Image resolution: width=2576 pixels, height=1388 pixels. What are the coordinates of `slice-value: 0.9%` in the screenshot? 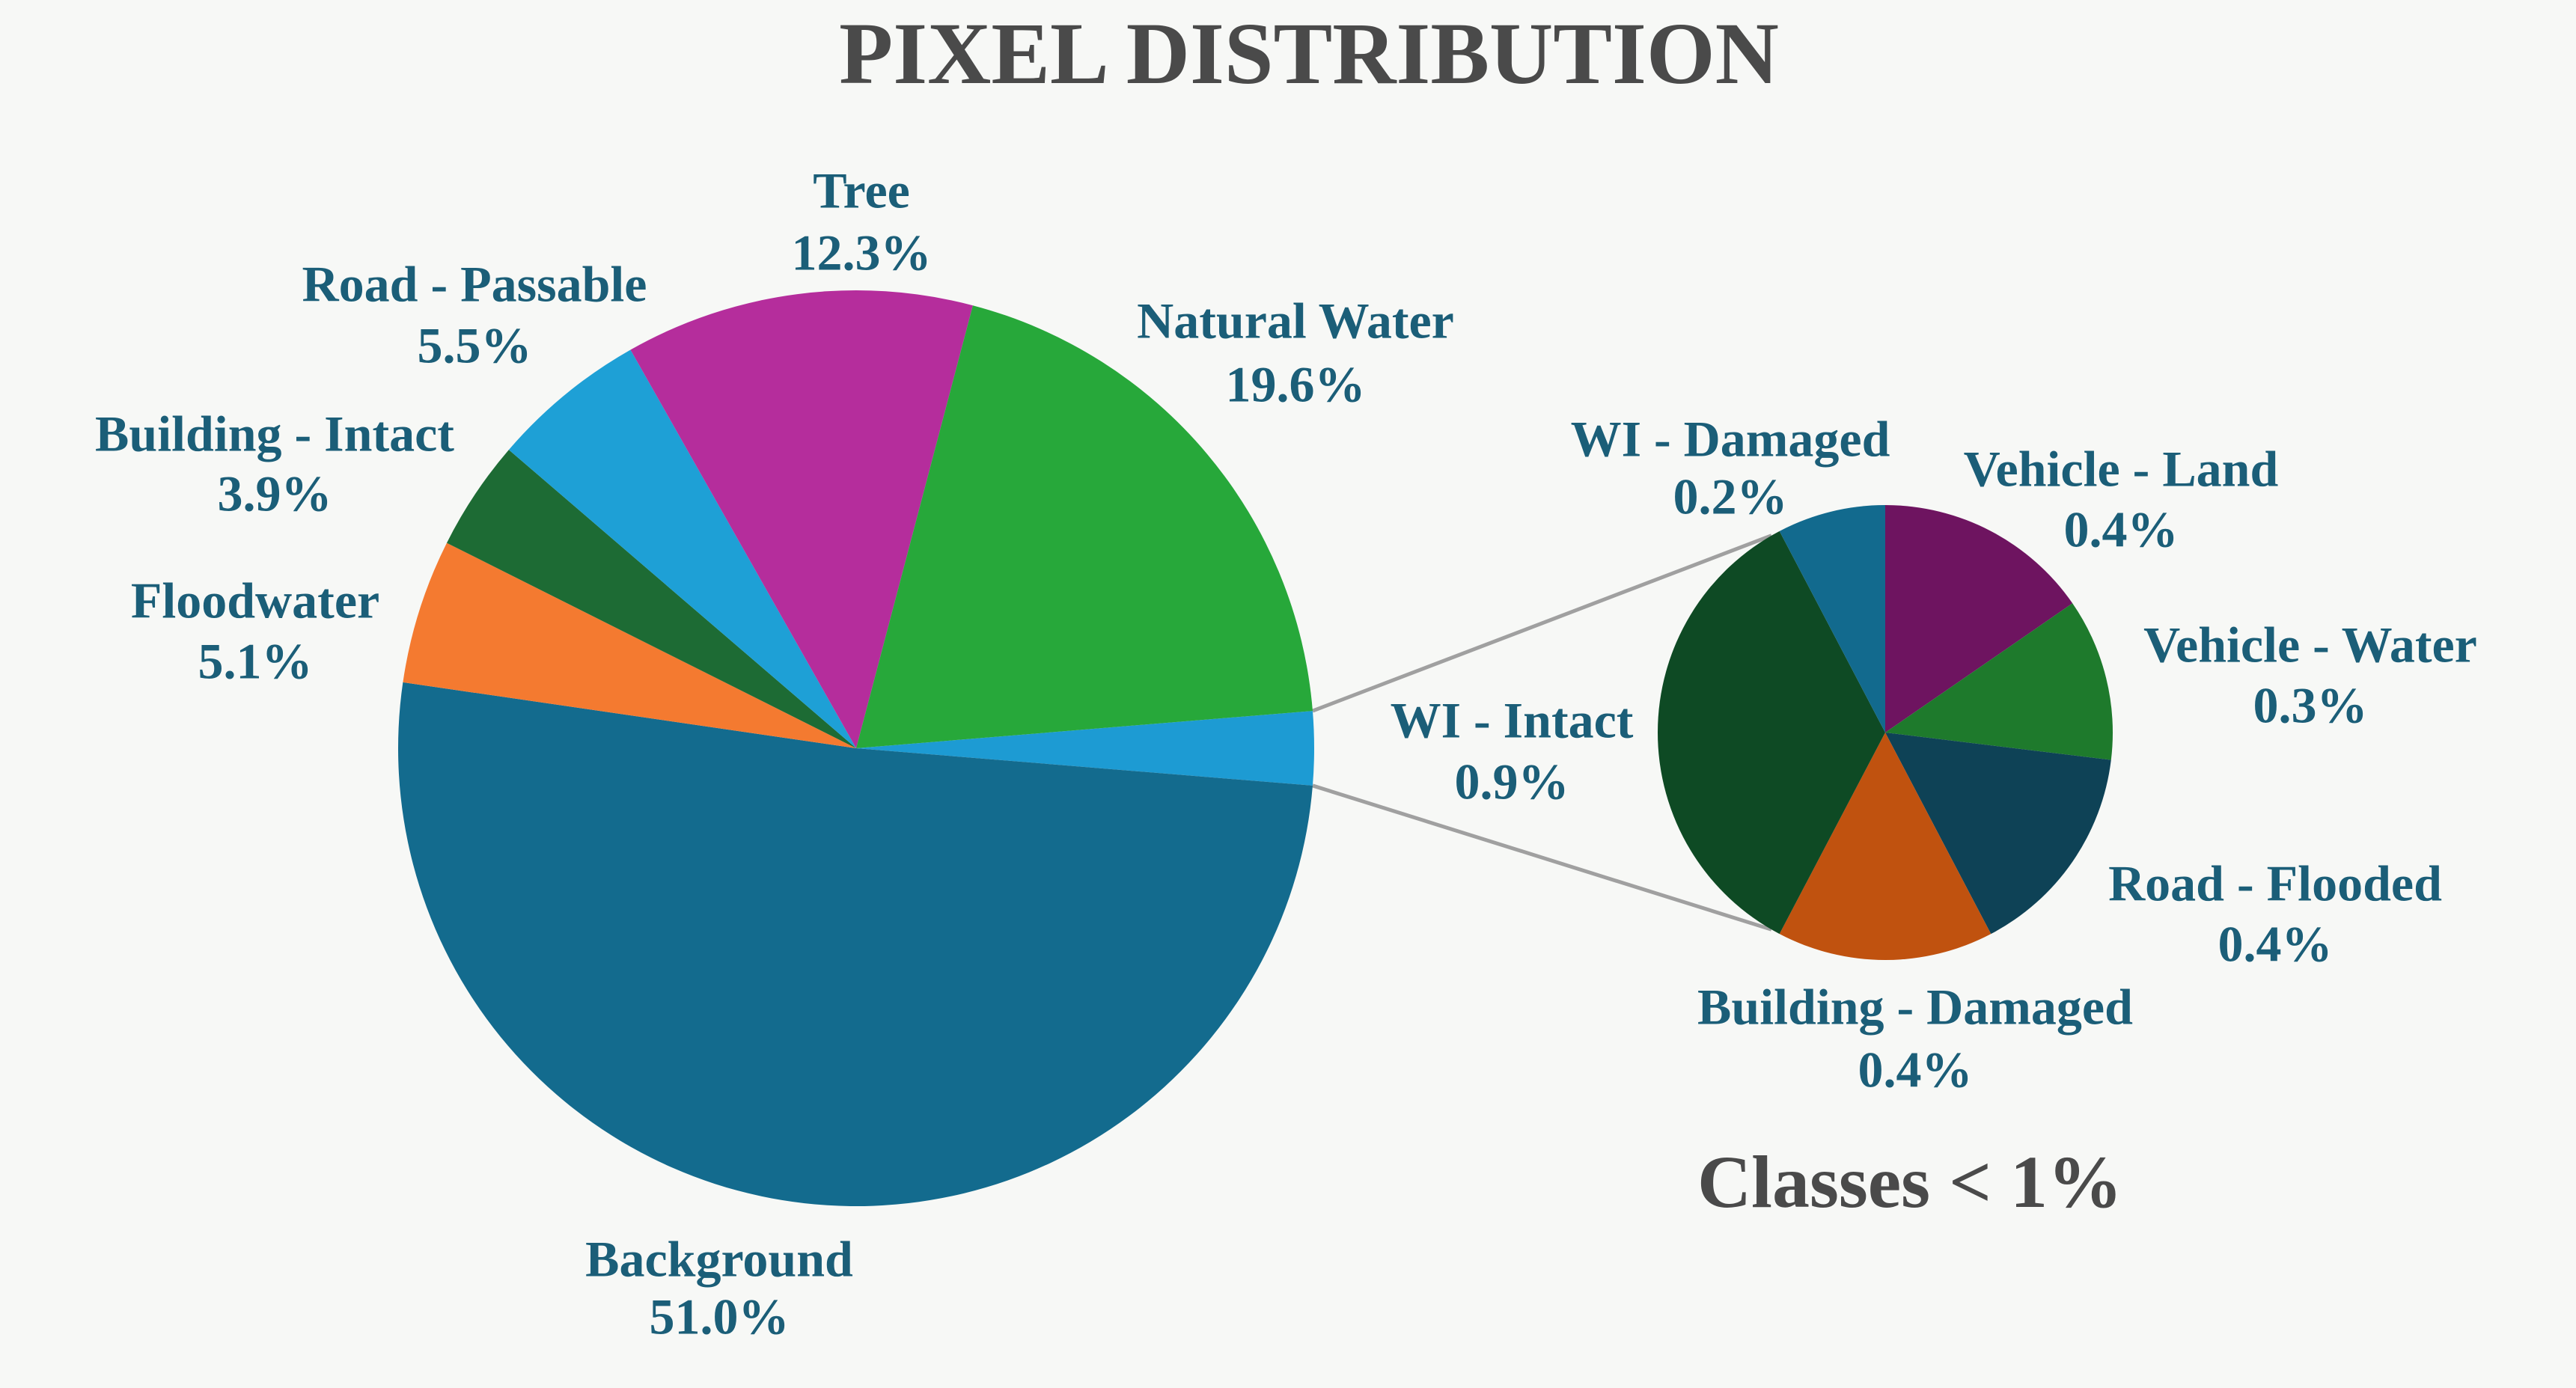 It's located at (1512, 781).